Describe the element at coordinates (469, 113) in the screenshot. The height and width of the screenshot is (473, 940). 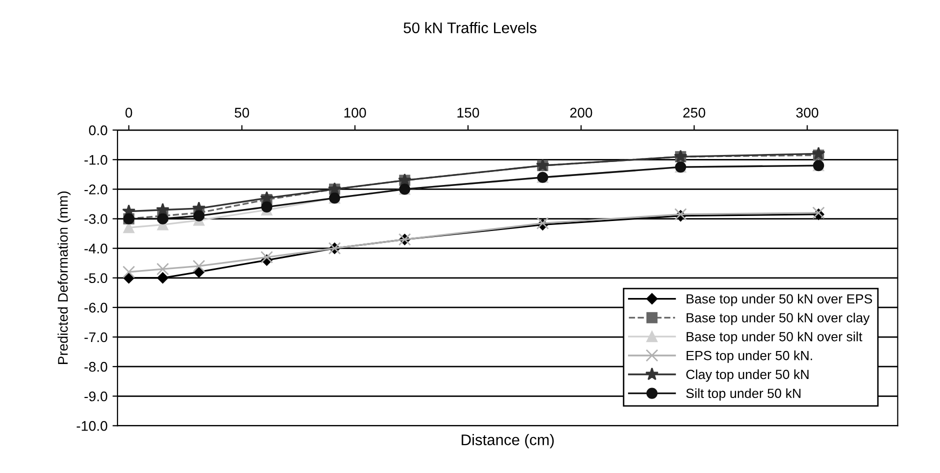
I see `x-tick-label: 150` at that location.